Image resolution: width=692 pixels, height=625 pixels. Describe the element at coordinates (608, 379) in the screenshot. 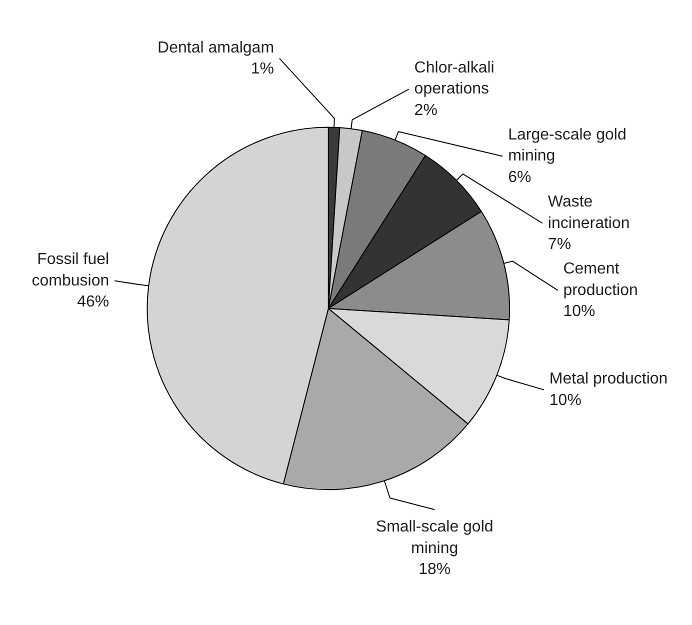

I see `slice-label: Metal production` at that location.